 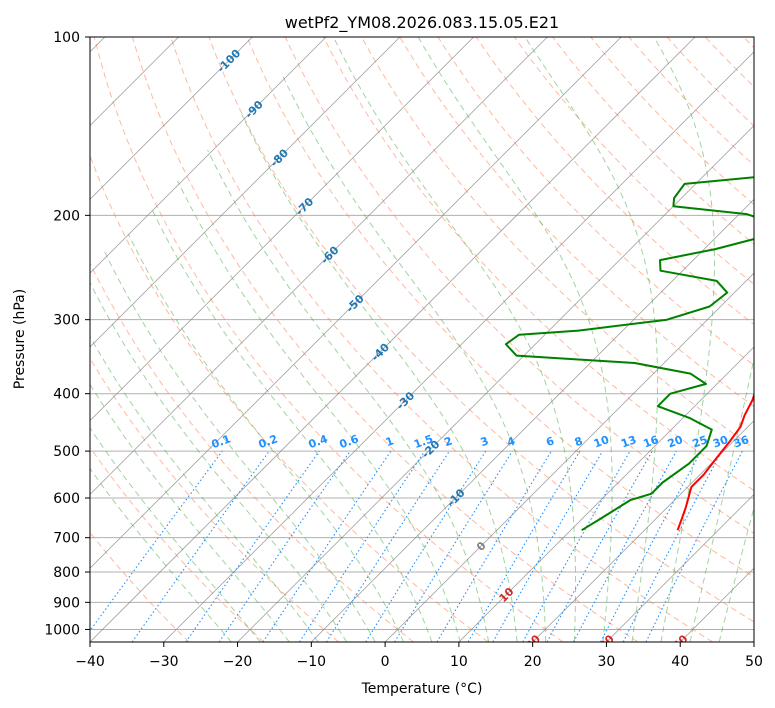 What do you see at coordinates (741, 442) in the screenshot?
I see `mixing-ratio-label: 36` at bounding box center [741, 442].